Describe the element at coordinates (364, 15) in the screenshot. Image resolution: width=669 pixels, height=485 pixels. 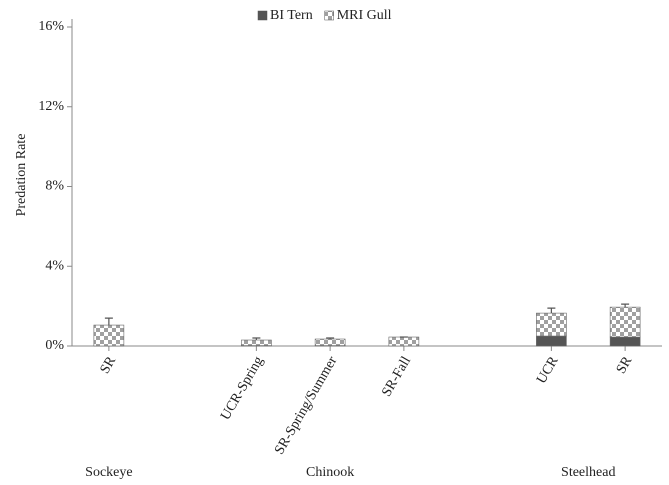
I see `legend-label: MRI Gull` at that location.